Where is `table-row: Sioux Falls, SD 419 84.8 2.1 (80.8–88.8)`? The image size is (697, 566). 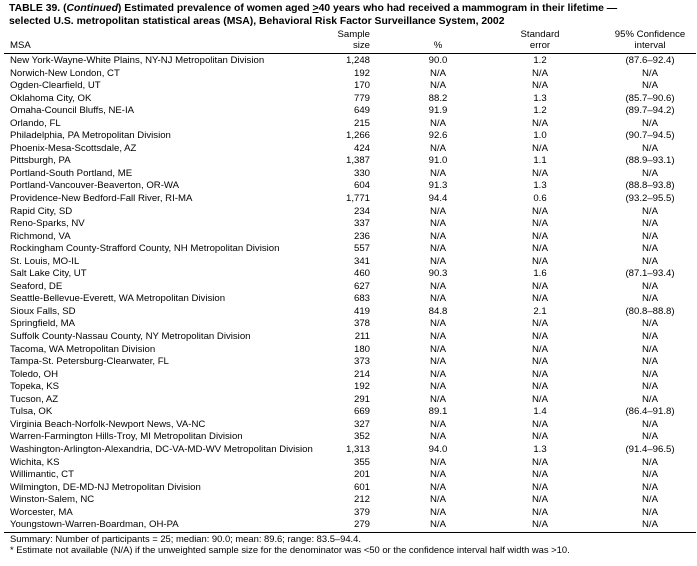
table-row: Sioux Falls, SD 419 84.8 2.1 (80.8–88.8) is located at coordinates (350, 312).